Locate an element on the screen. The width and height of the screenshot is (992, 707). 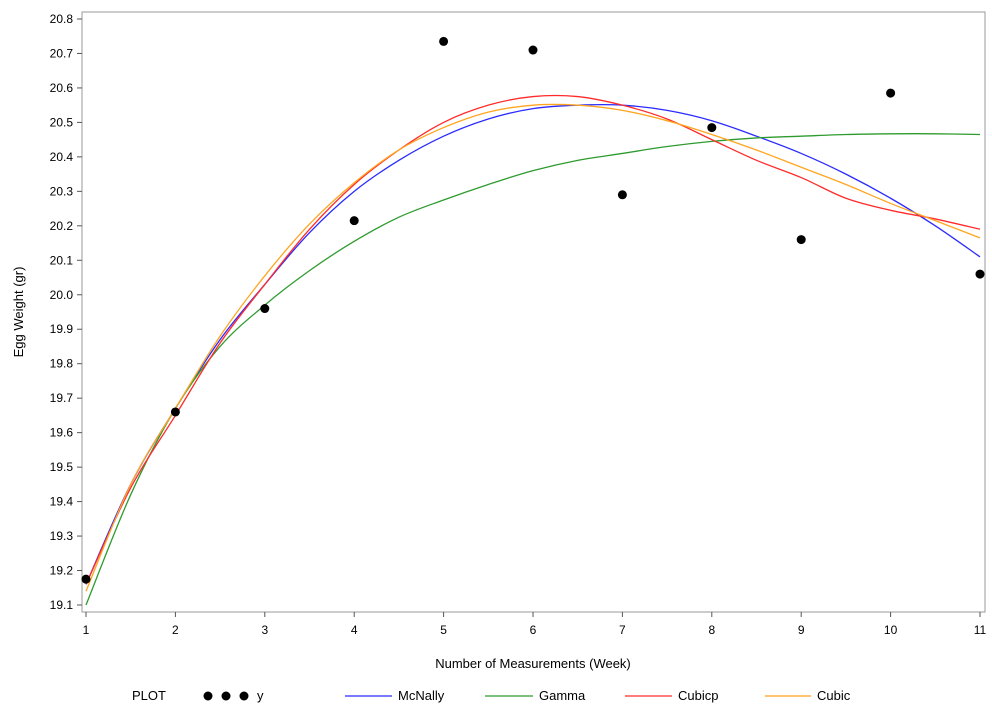
y-tick-label: 20.6 is located at coordinates (62, 88).